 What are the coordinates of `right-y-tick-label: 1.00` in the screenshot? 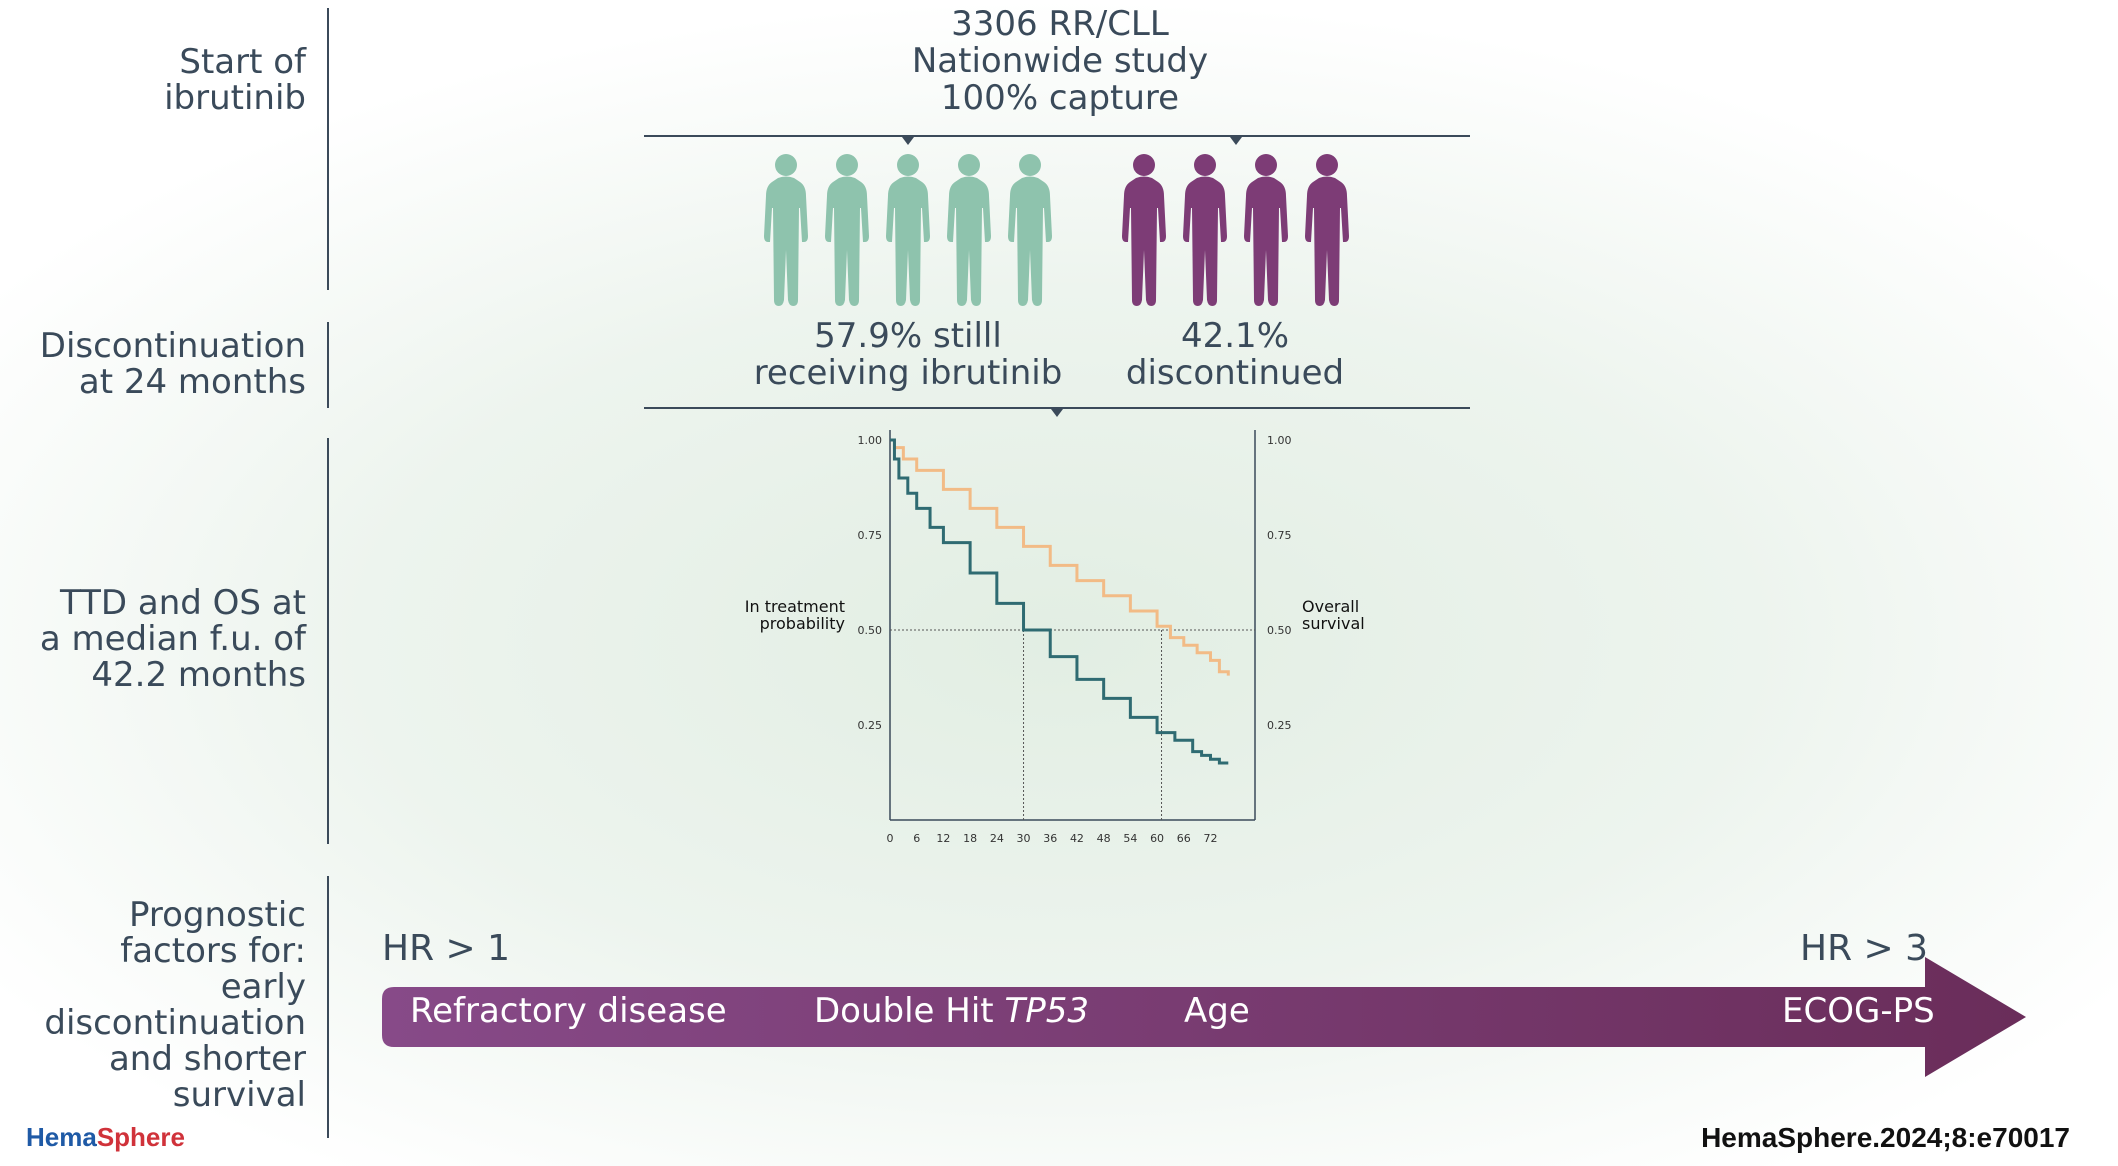 It's located at (1279, 440).